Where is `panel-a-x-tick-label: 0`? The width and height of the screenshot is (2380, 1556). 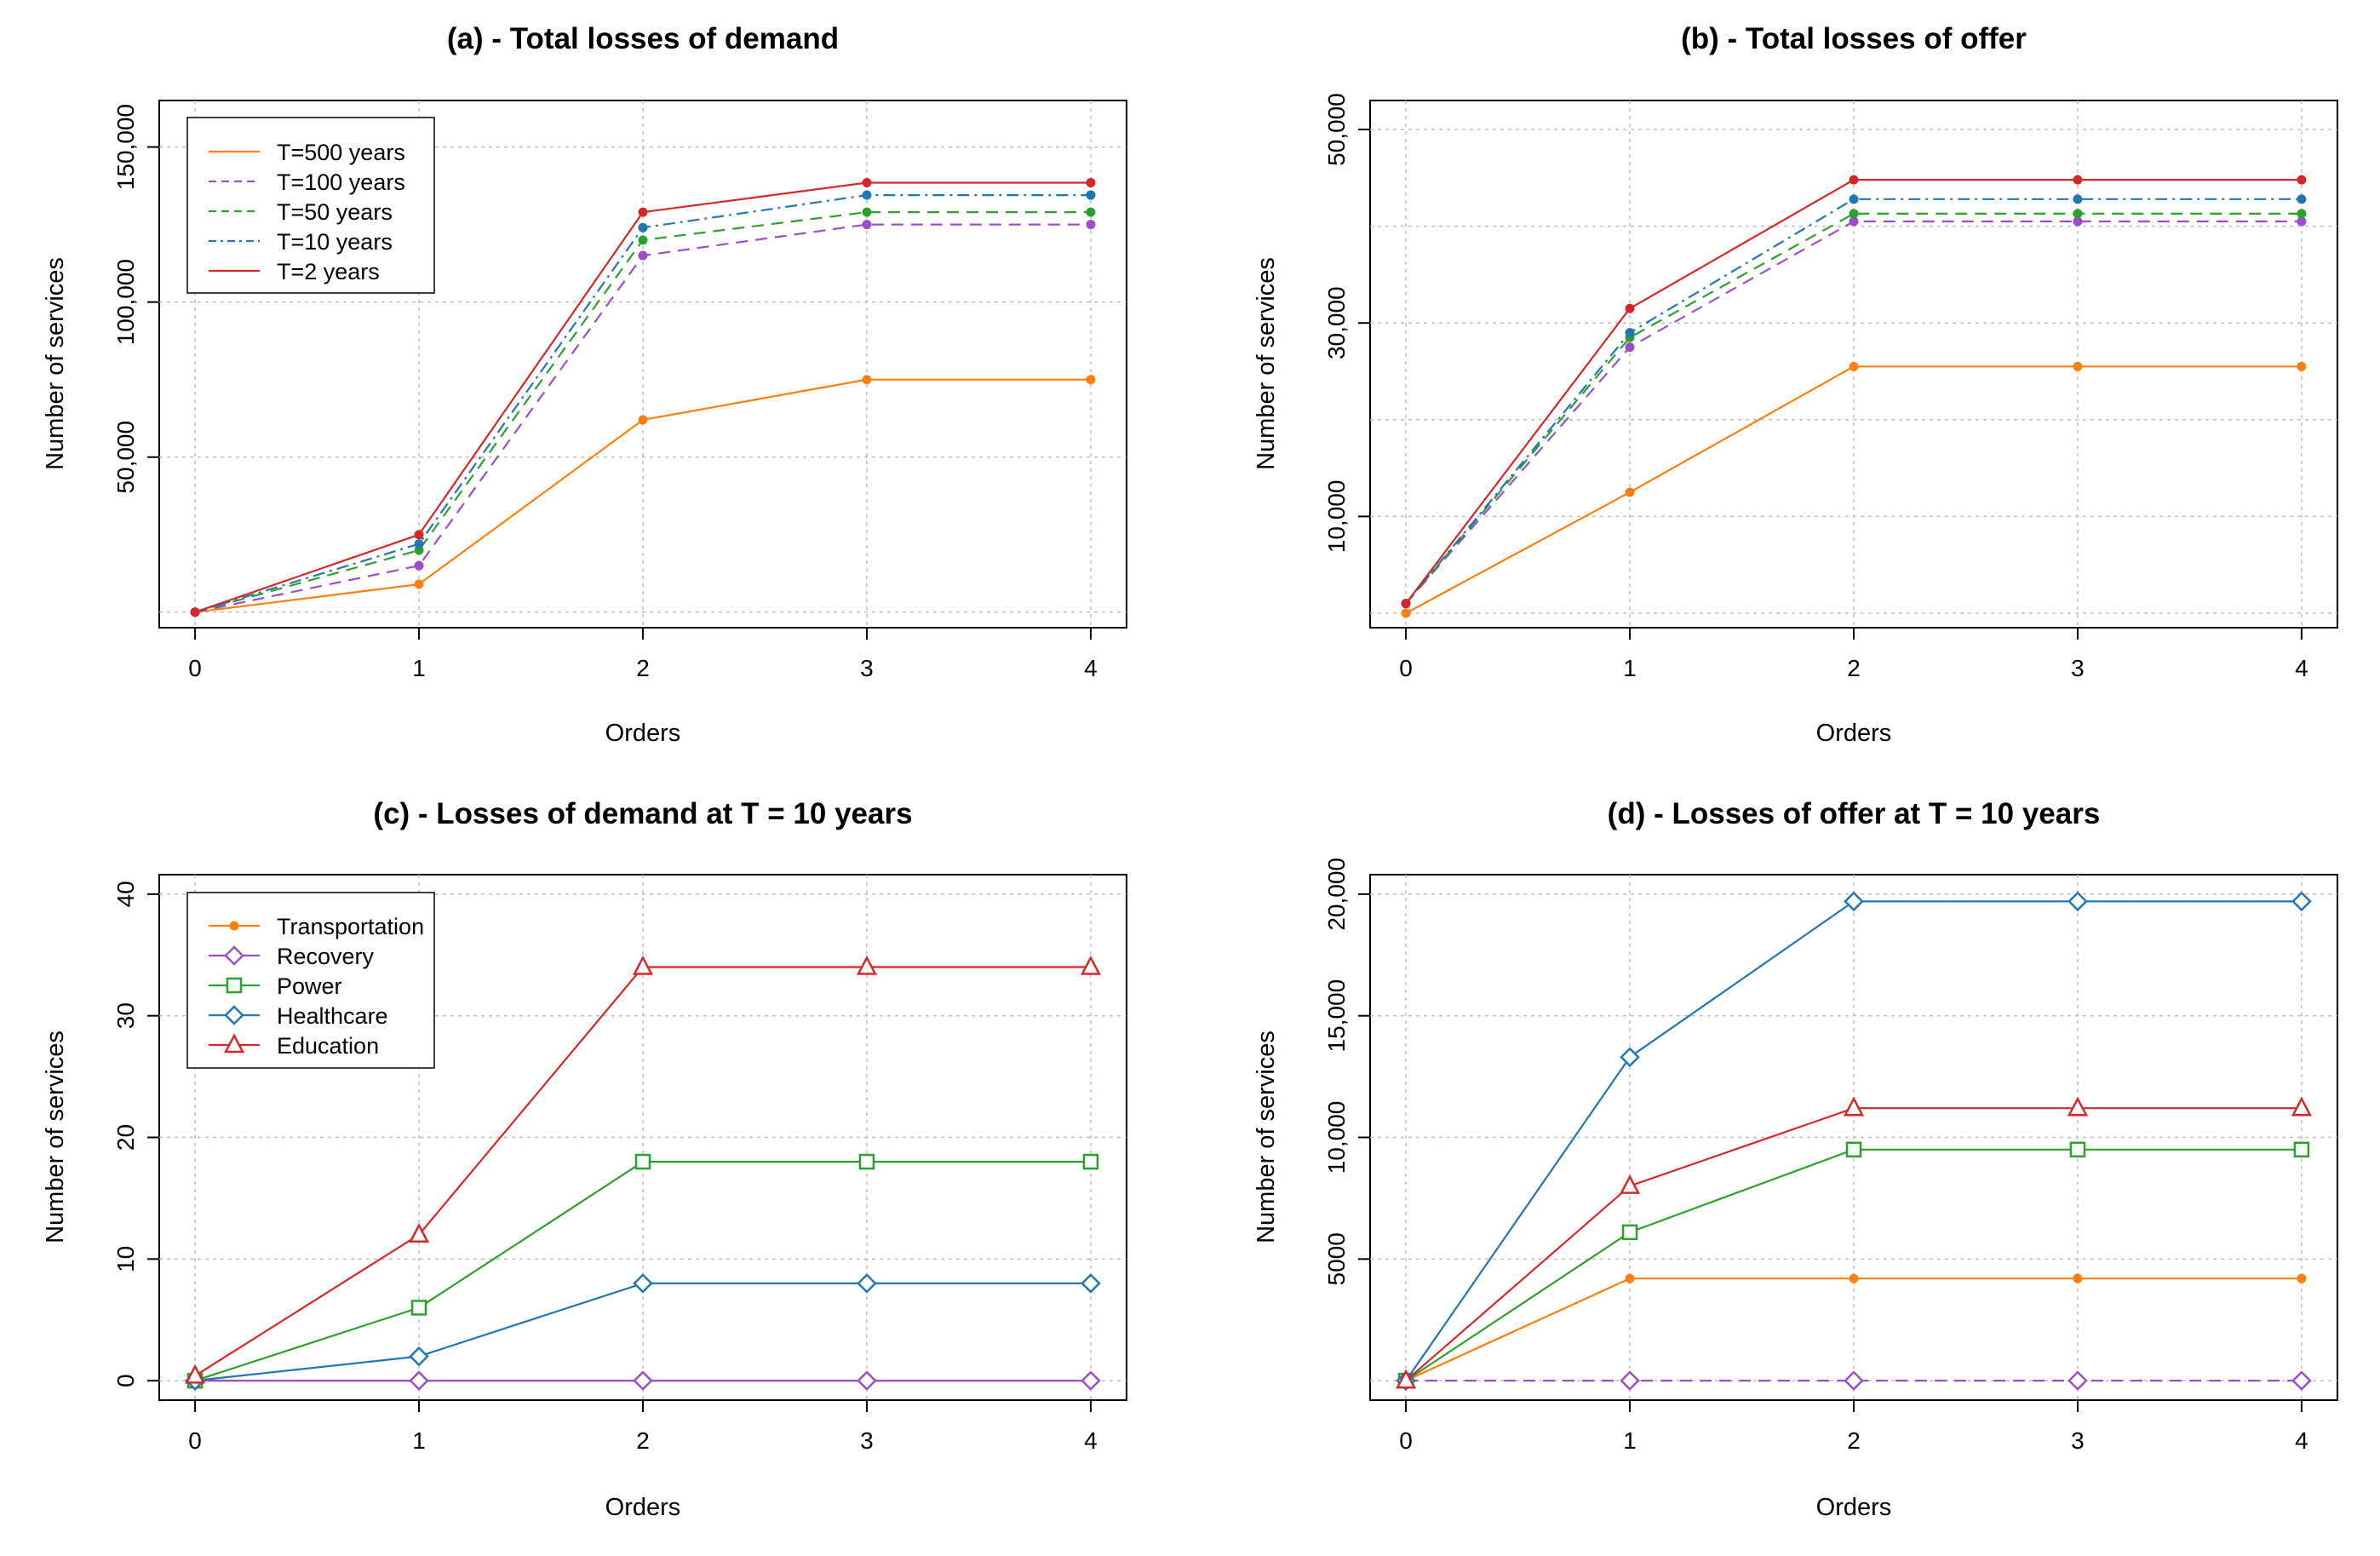
panel-a-x-tick-label: 0 is located at coordinates (195, 668).